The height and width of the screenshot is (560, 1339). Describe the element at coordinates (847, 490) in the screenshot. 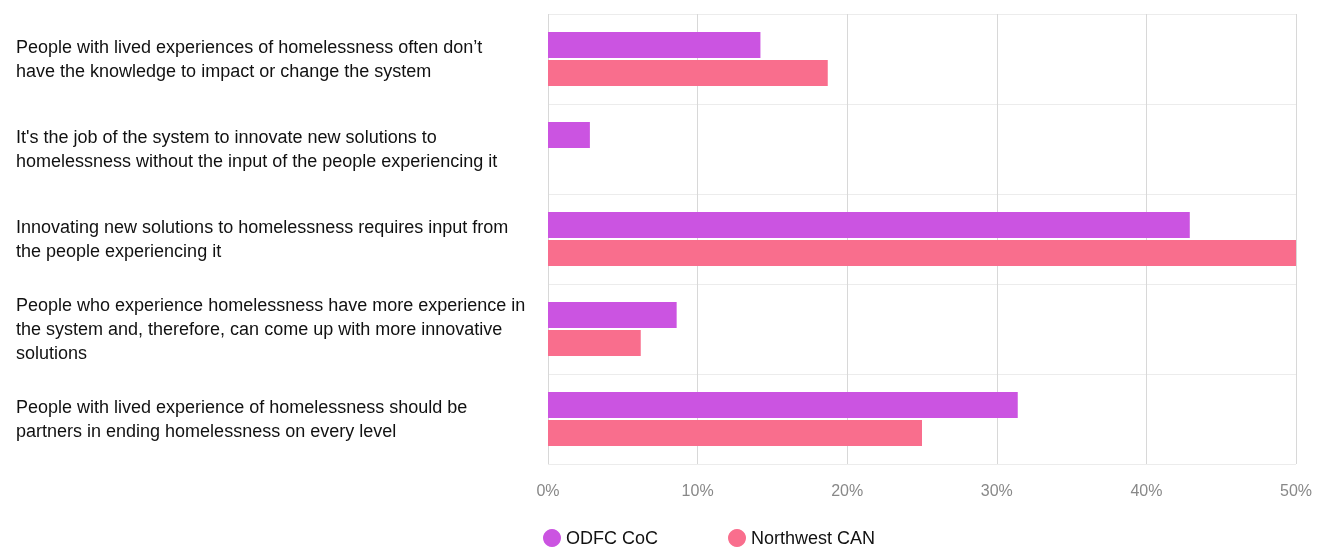

I see `x-tick-label: 20%` at that location.